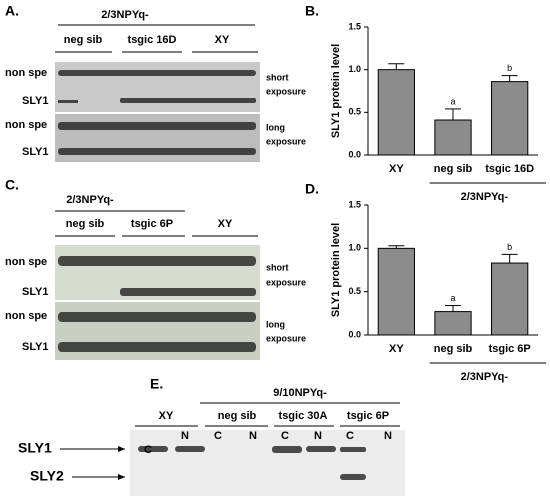  Describe the element at coordinates (12, 11) in the screenshot. I see `panel-letter: A.` at that location.